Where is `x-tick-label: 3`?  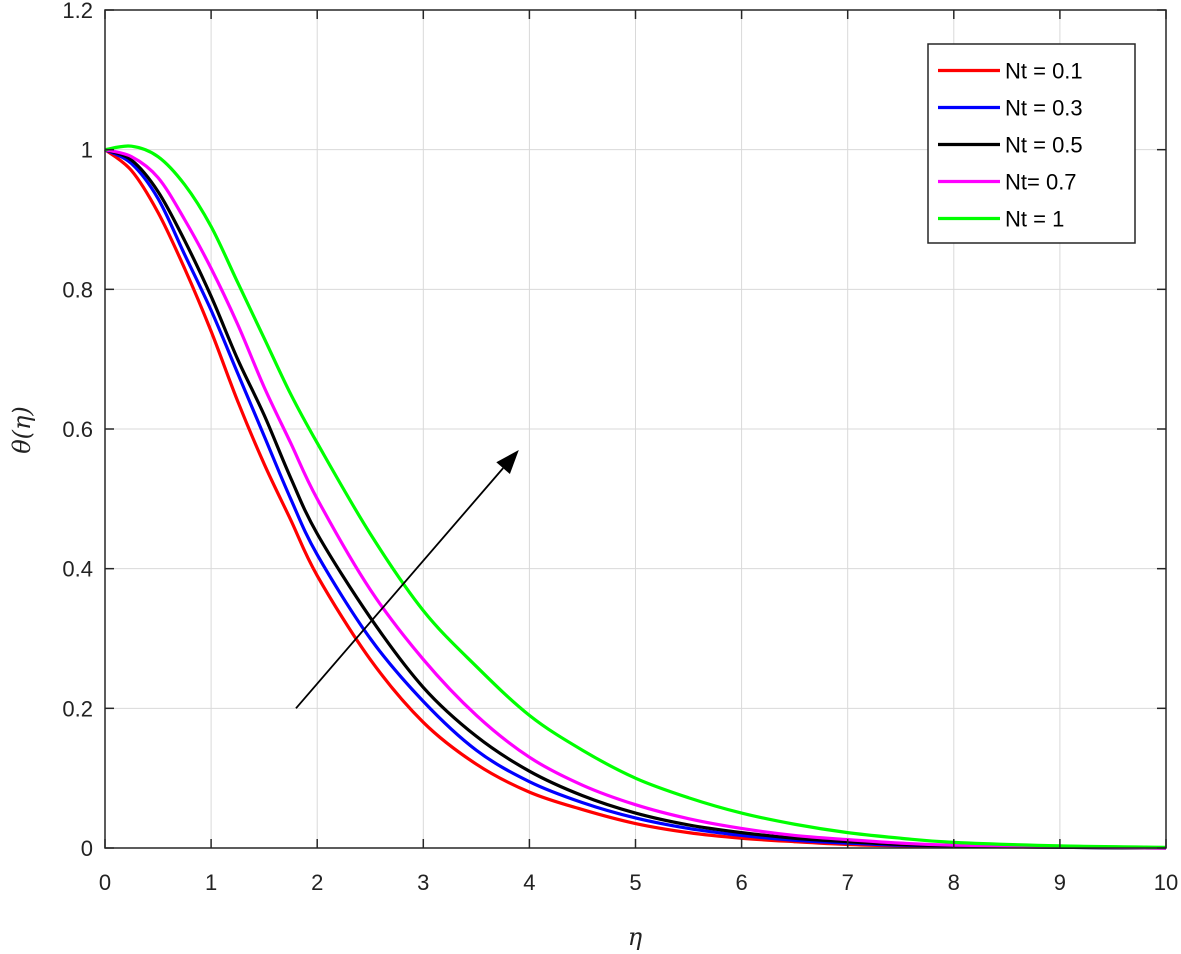 x-tick-label: 3 is located at coordinates (423, 882).